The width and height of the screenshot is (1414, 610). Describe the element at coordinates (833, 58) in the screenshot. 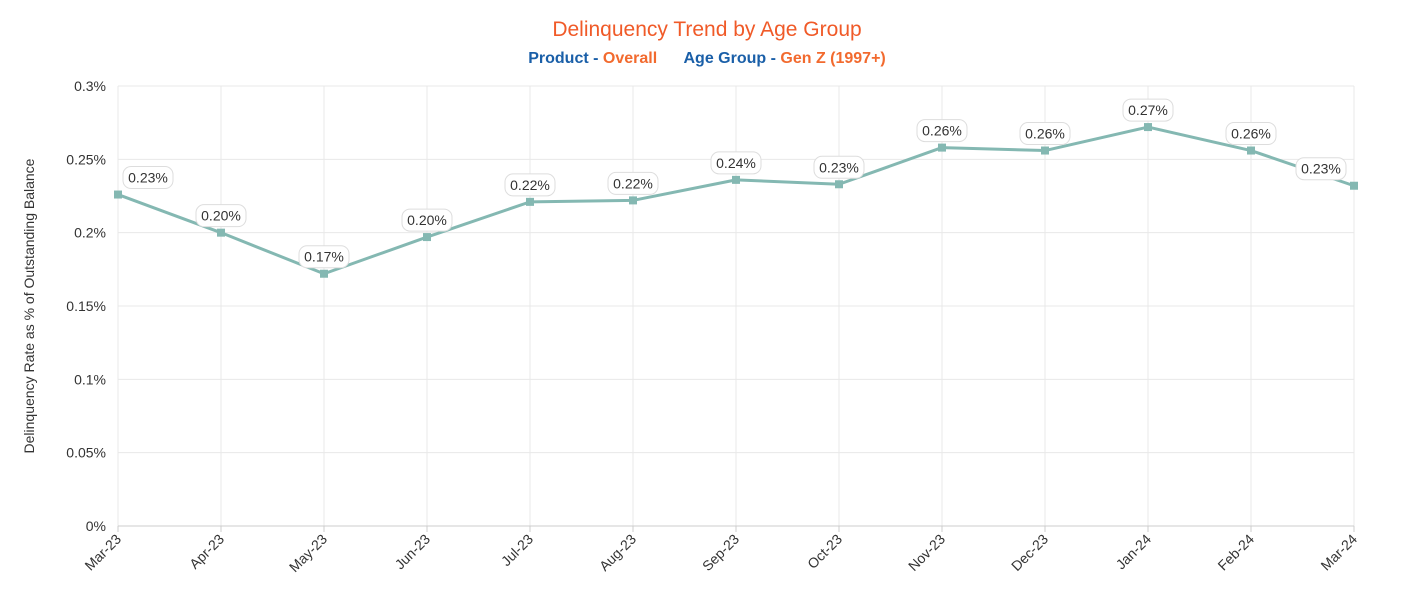

I see `age-group-value: Gen Z (1997+)` at that location.